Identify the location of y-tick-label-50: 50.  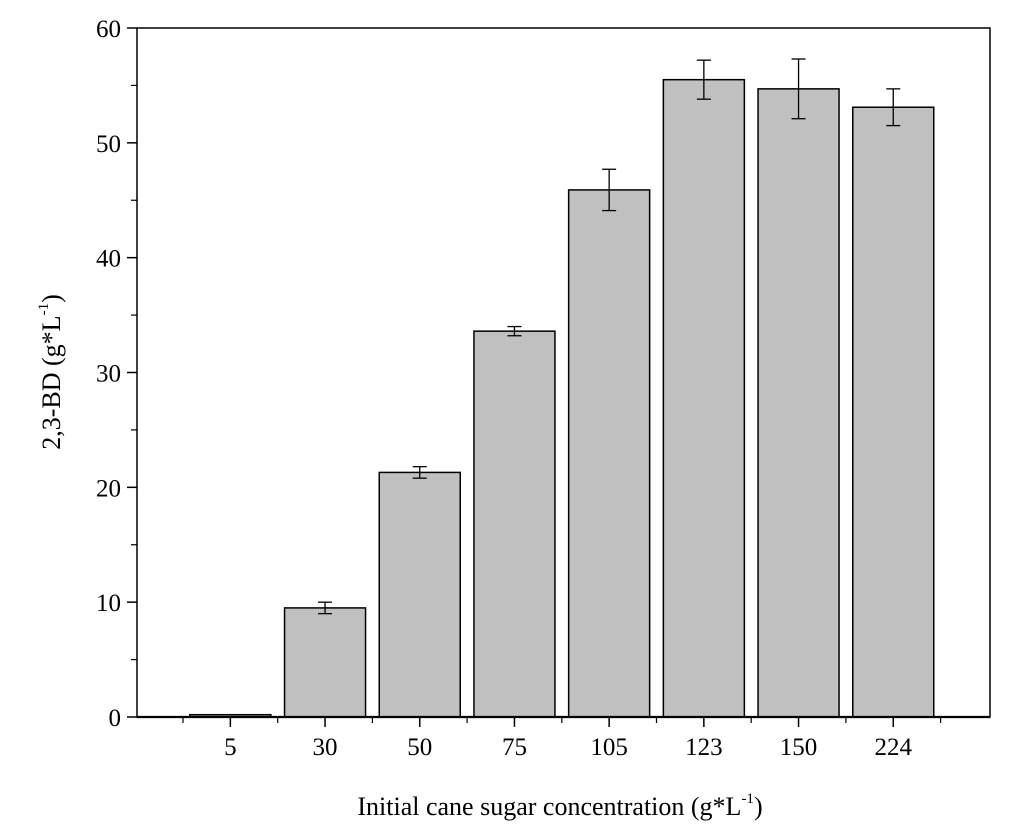
(108, 144).